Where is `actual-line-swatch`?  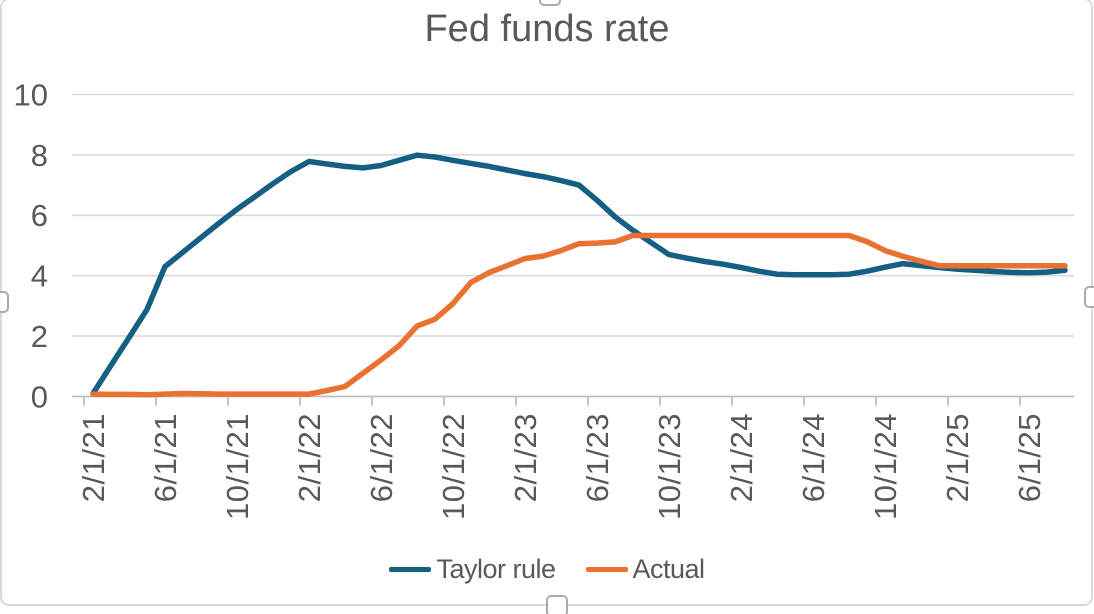 actual-line-swatch is located at coordinates (606, 569).